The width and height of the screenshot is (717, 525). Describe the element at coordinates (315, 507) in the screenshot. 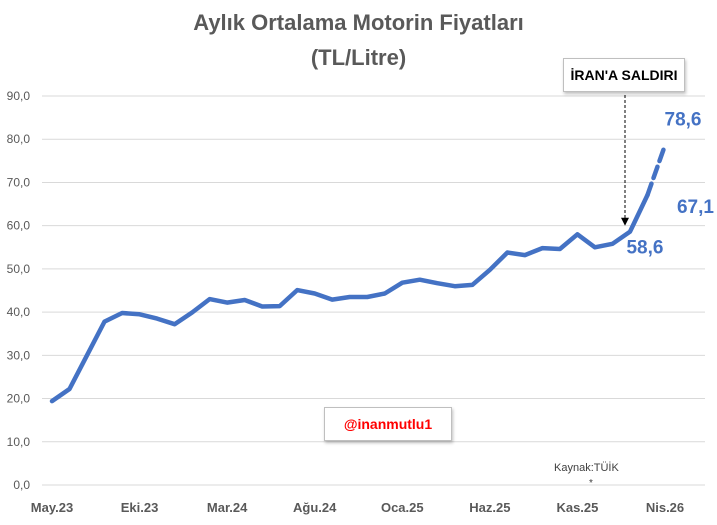

I see `x-tick-label: Ağu.24` at that location.